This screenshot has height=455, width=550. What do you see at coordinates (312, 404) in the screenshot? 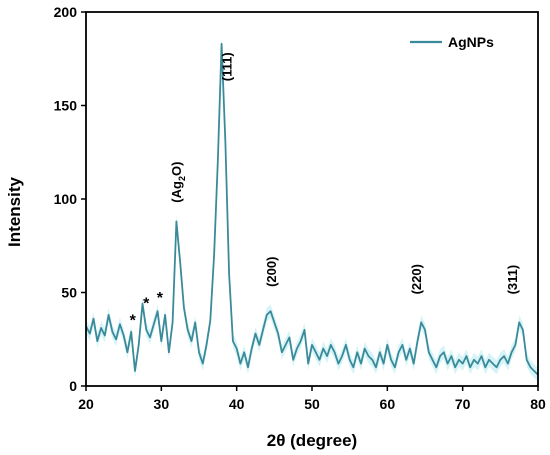
I see `x-tick-label: 50` at bounding box center [312, 404].